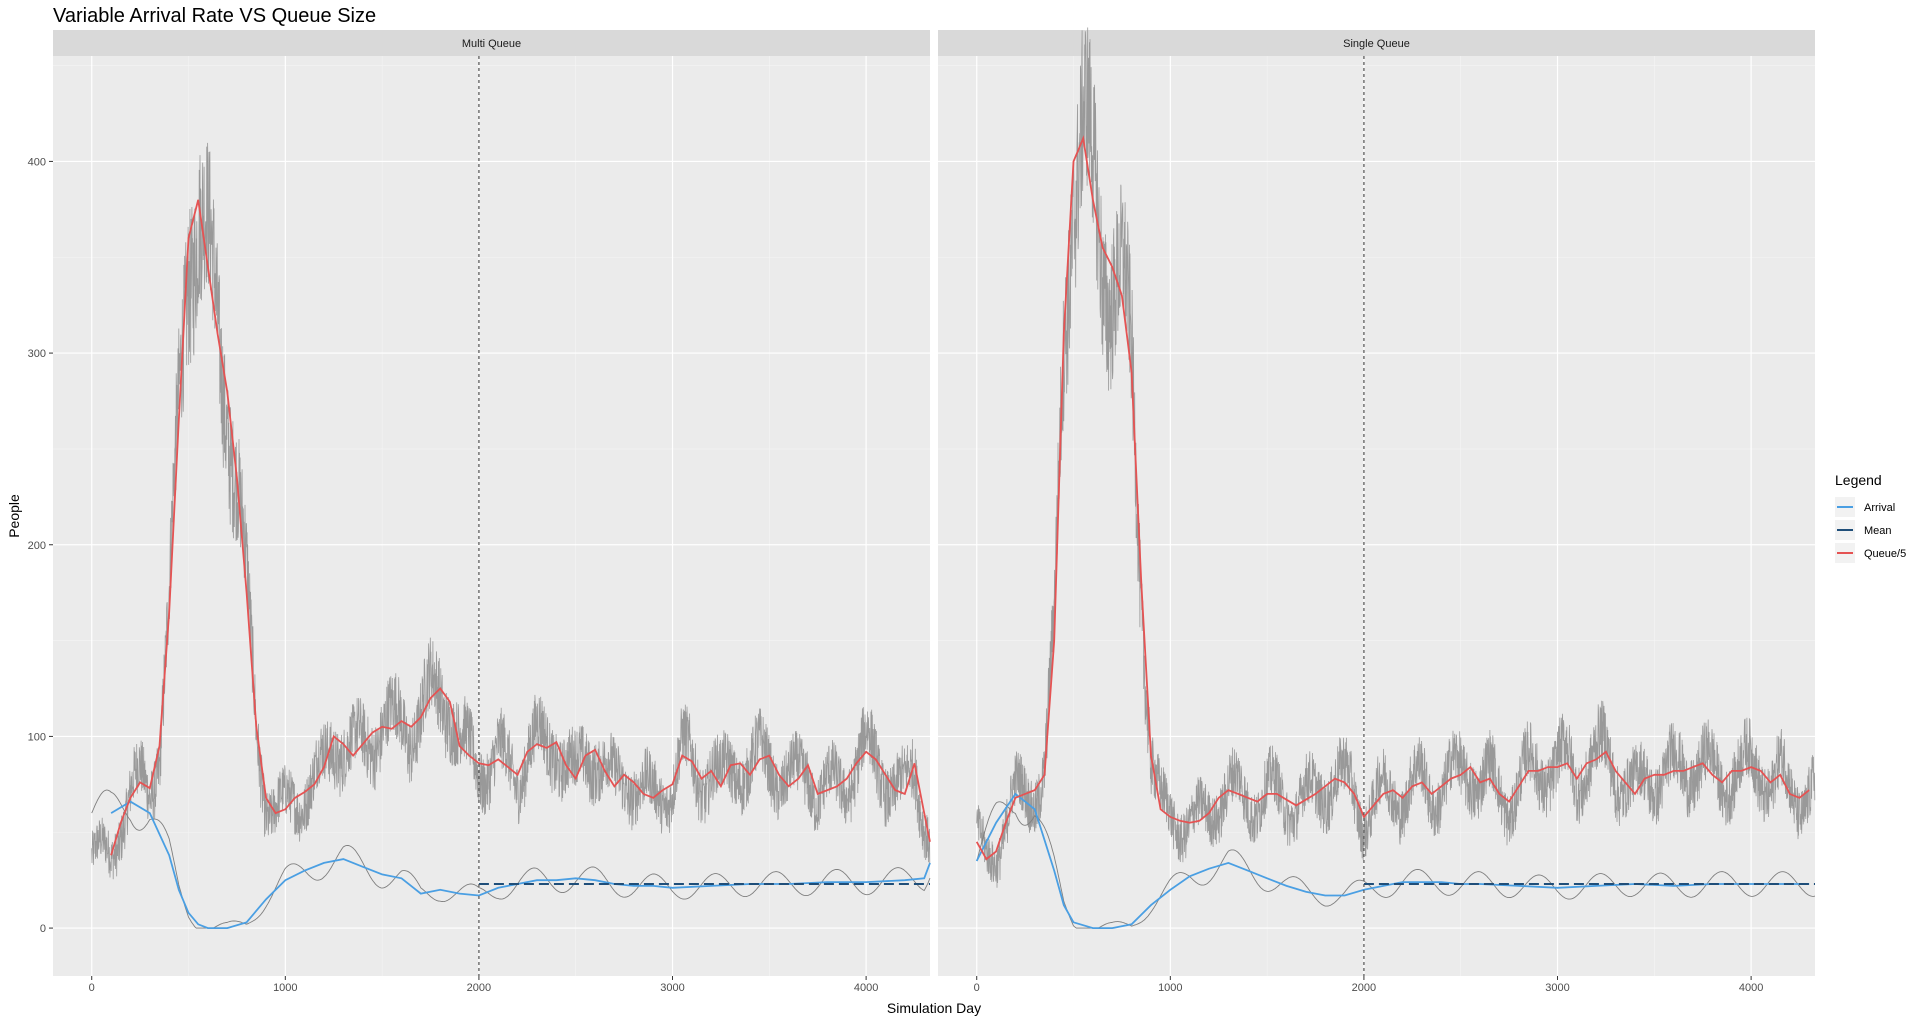  Describe the element at coordinates (43, 929) in the screenshot. I see `y-tick-label: 0` at that location.